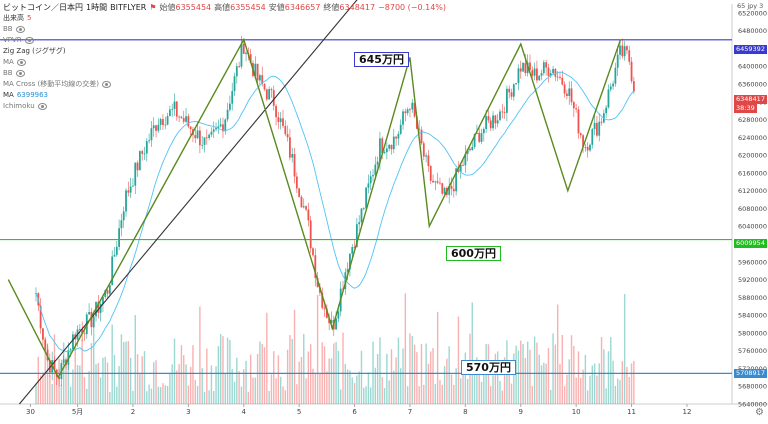 The image size is (768, 424). What do you see at coordinates (759, 412) in the screenshot?
I see `gear-icon: ⚙` at bounding box center [759, 412].